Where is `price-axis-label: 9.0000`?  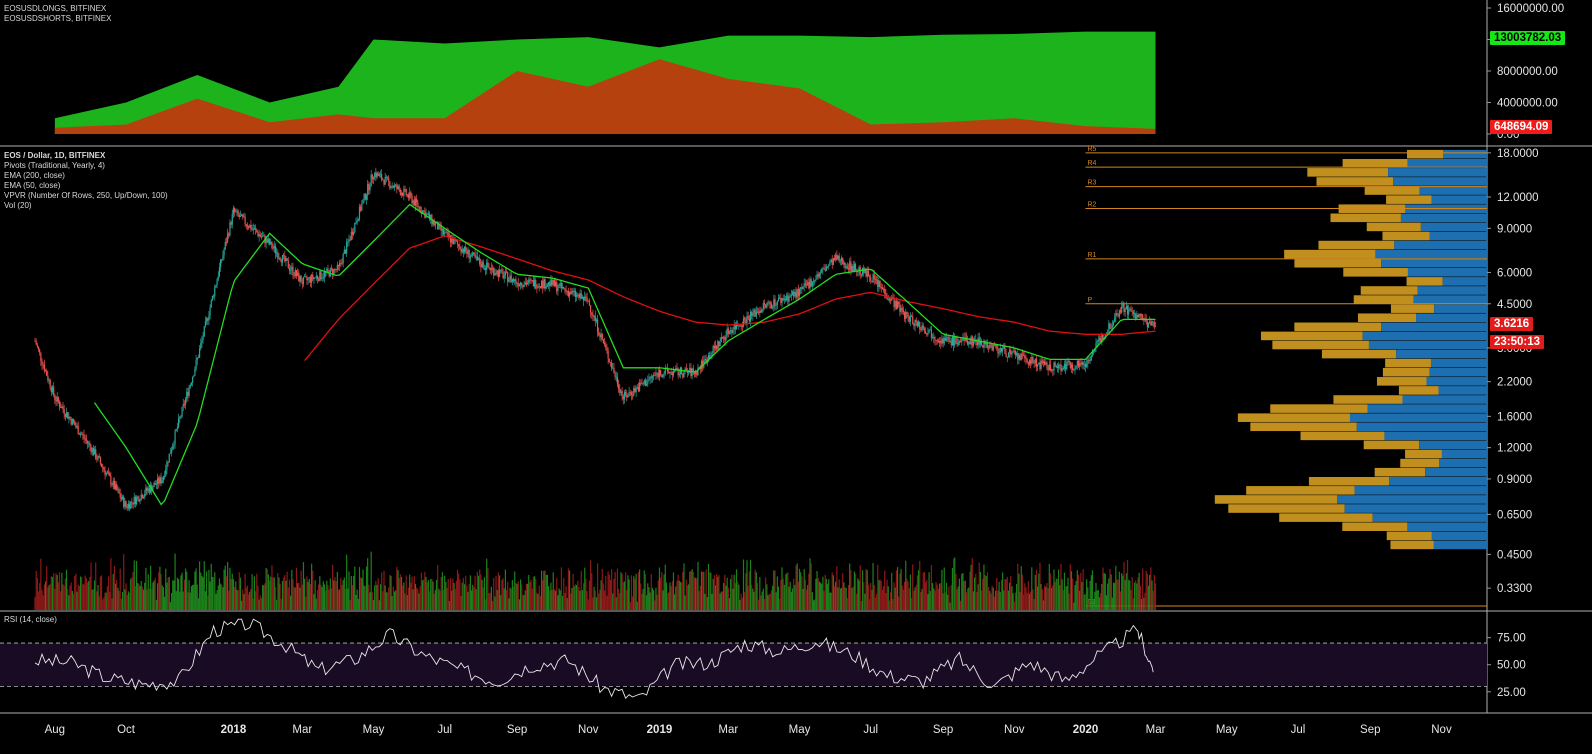
price-axis-label: 9.0000 is located at coordinates (1514, 229).